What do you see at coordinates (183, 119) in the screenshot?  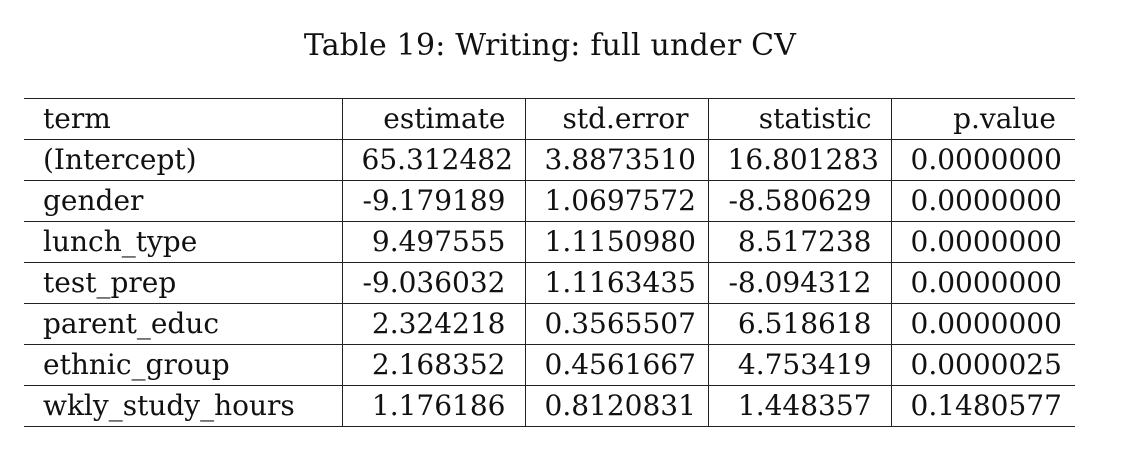 I see `column-header-term: term` at bounding box center [183, 119].